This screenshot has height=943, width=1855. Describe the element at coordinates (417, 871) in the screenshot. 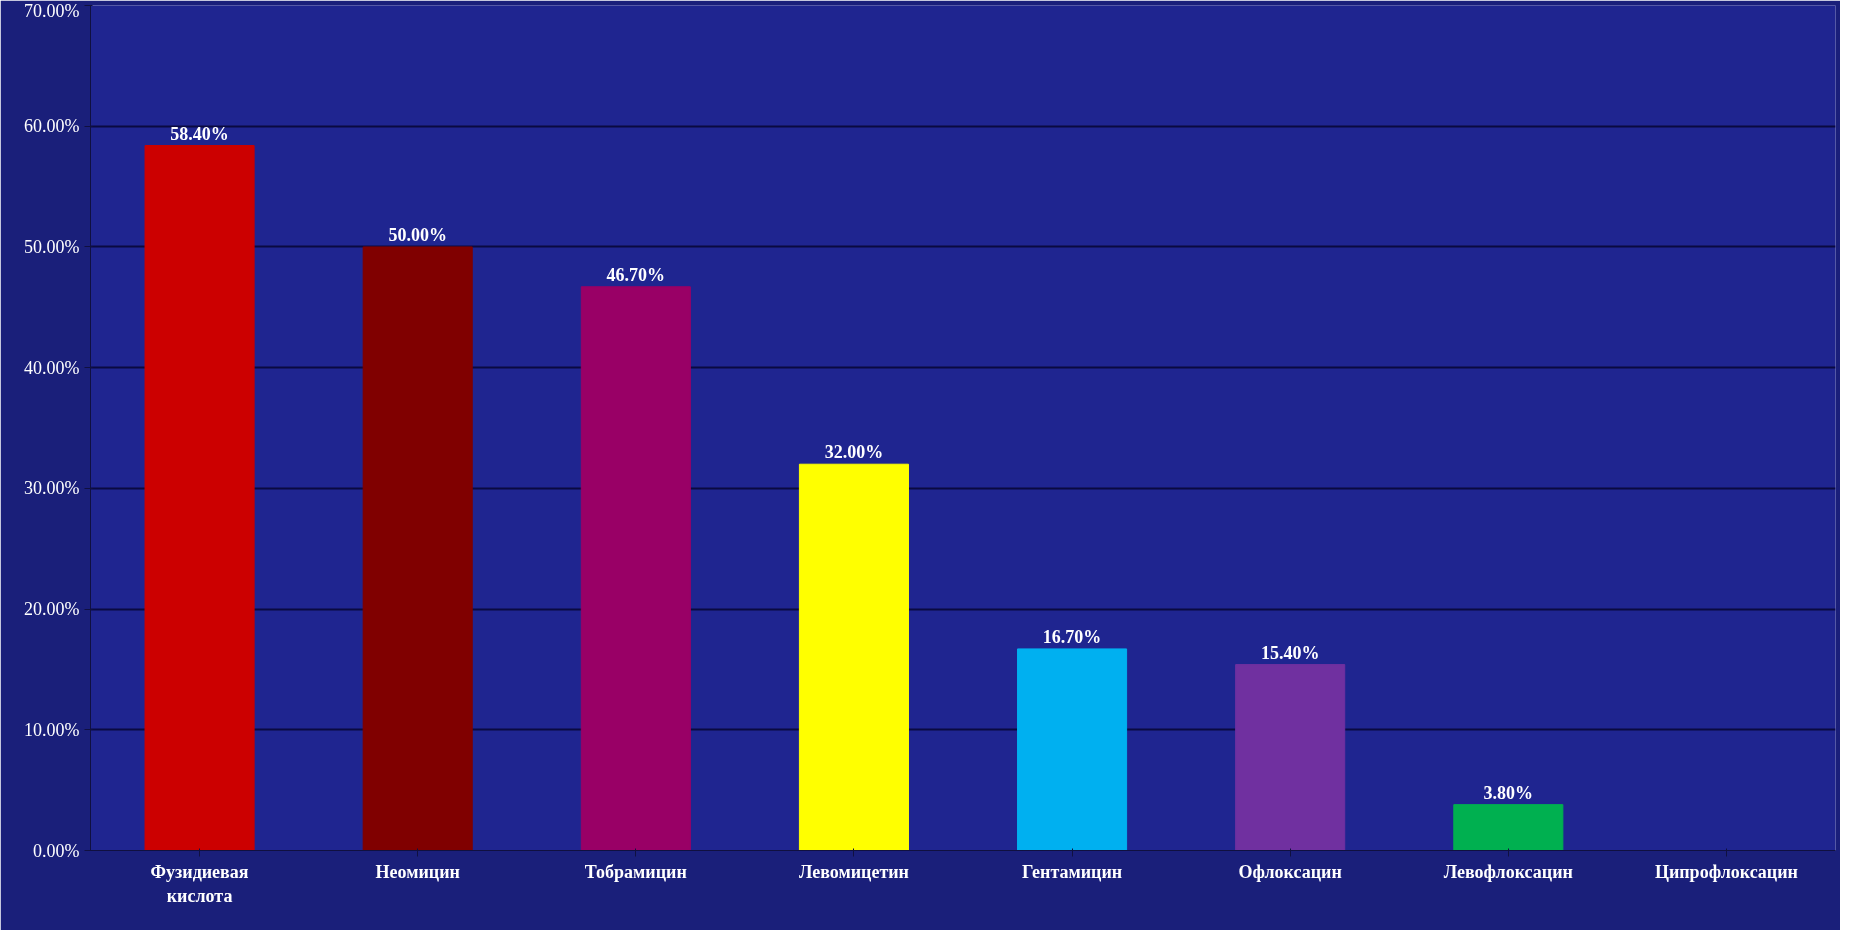

I see `x-tick-label: Неомицин` at that location.